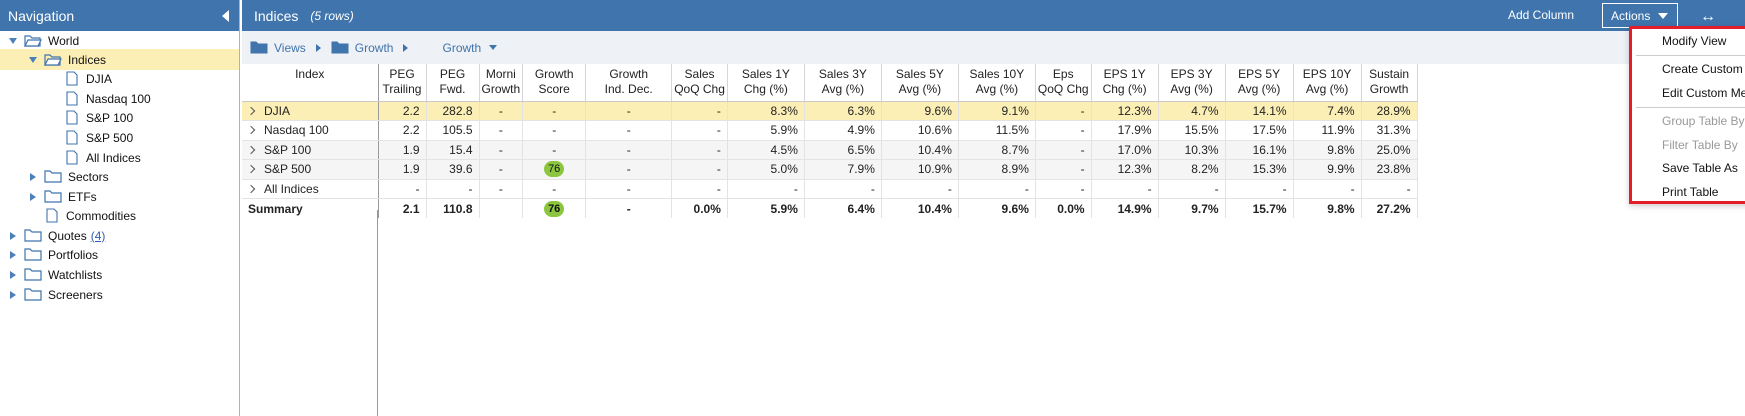 The image size is (1745, 416). I want to click on menu-item-edit-custom-metric: Edit Custom Metric, so click(1688, 93).